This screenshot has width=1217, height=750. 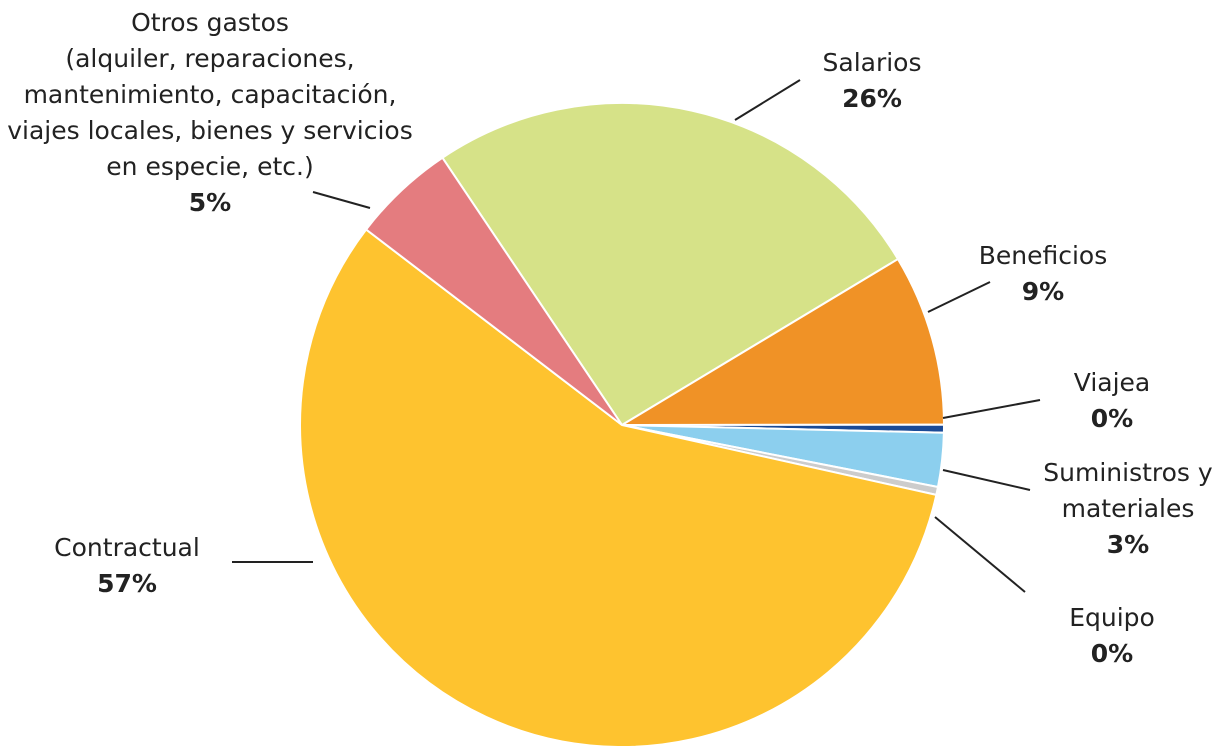 I want to click on value-label: 26%, so click(x=872, y=98).